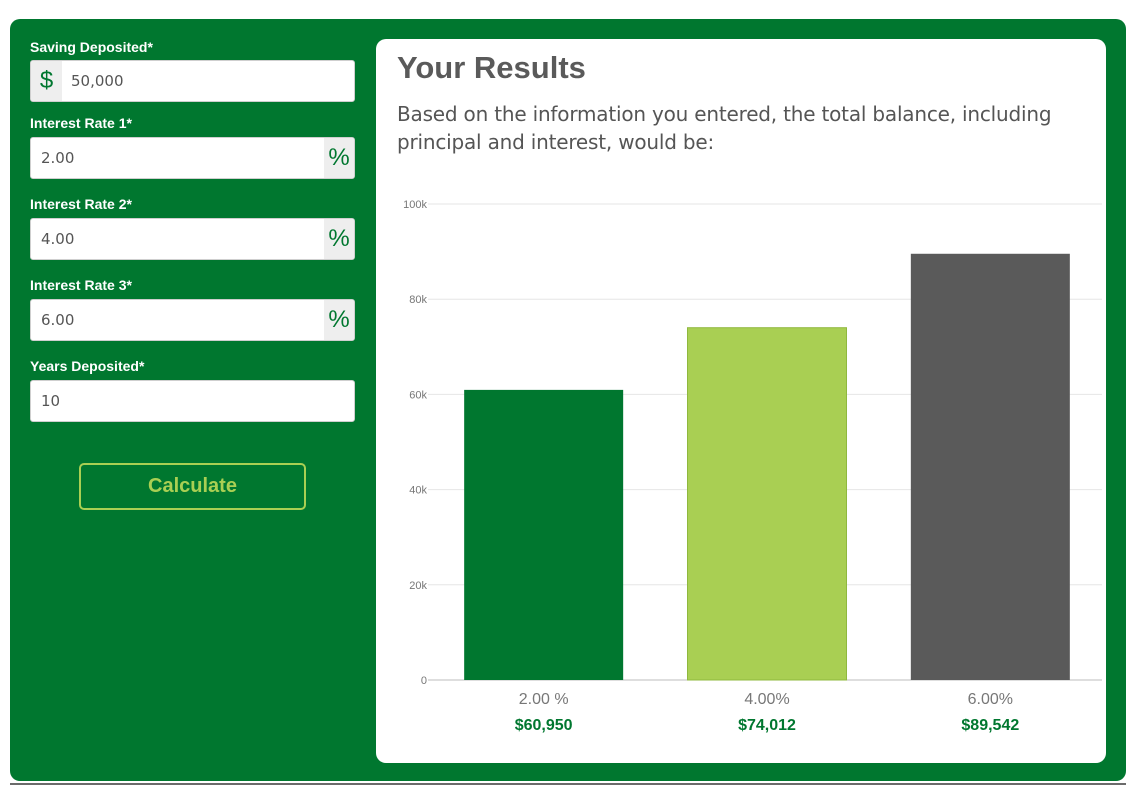 This screenshot has height=792, width=1134. I want to click on rate3-field: %, so click(192, 320).